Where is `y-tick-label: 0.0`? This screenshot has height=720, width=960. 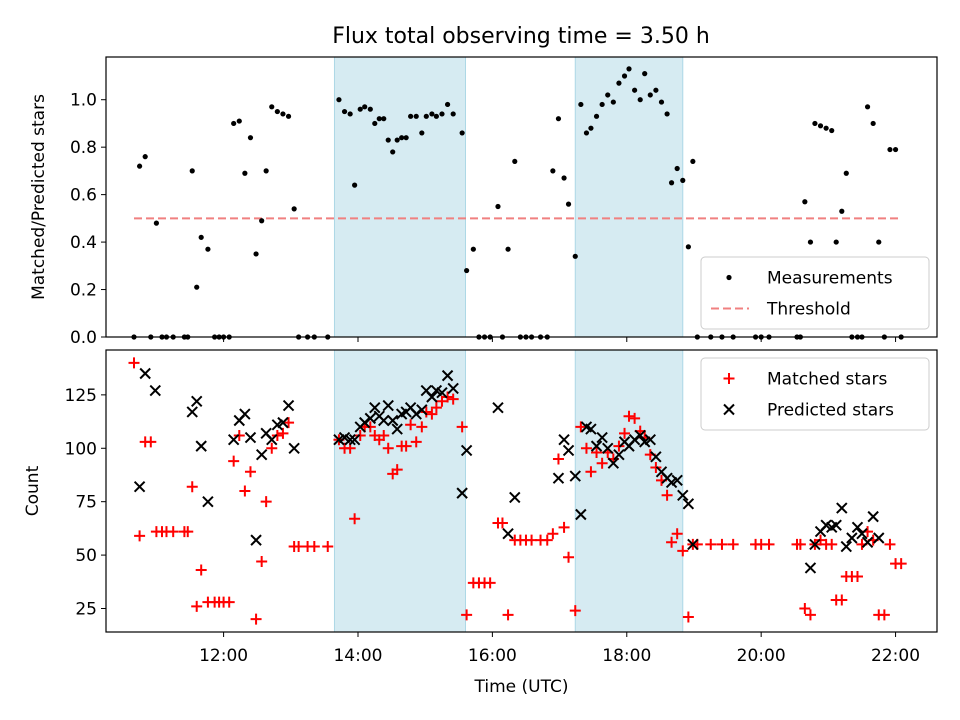 y-tick-label: 0.0 is located at coordinates (83, 338).